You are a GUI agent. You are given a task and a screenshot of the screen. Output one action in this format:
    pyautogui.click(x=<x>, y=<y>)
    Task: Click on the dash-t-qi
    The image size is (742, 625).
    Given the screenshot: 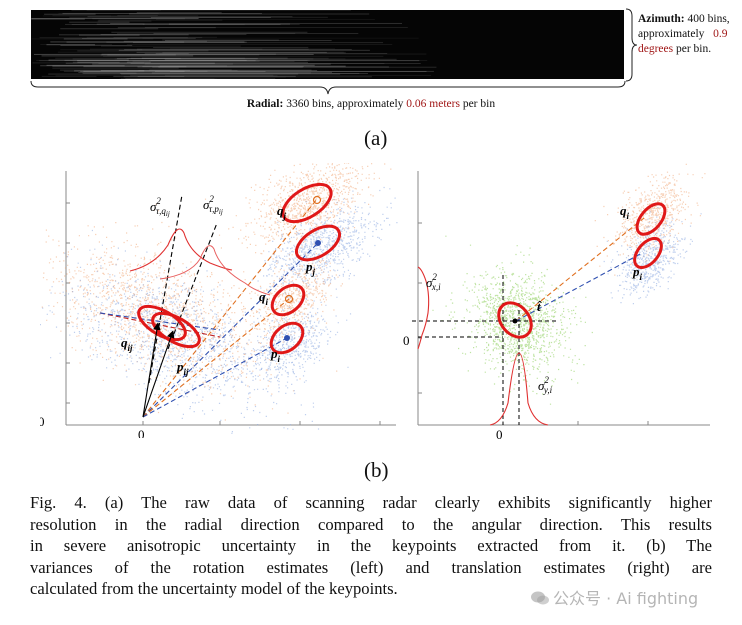 What is the action you would take?
    pyautogui.click(x=580, y=269)
    